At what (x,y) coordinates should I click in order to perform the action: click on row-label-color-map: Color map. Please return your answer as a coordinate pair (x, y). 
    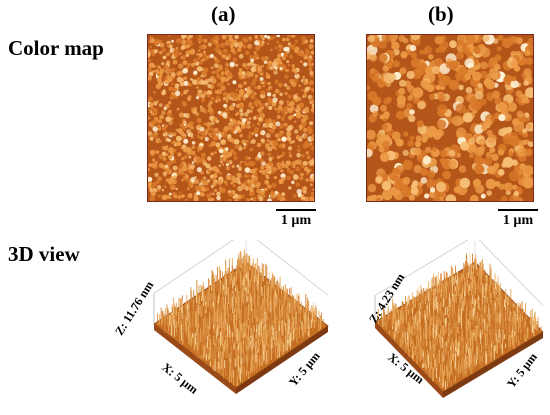
    Looking at the image, I should click on (56, 48).